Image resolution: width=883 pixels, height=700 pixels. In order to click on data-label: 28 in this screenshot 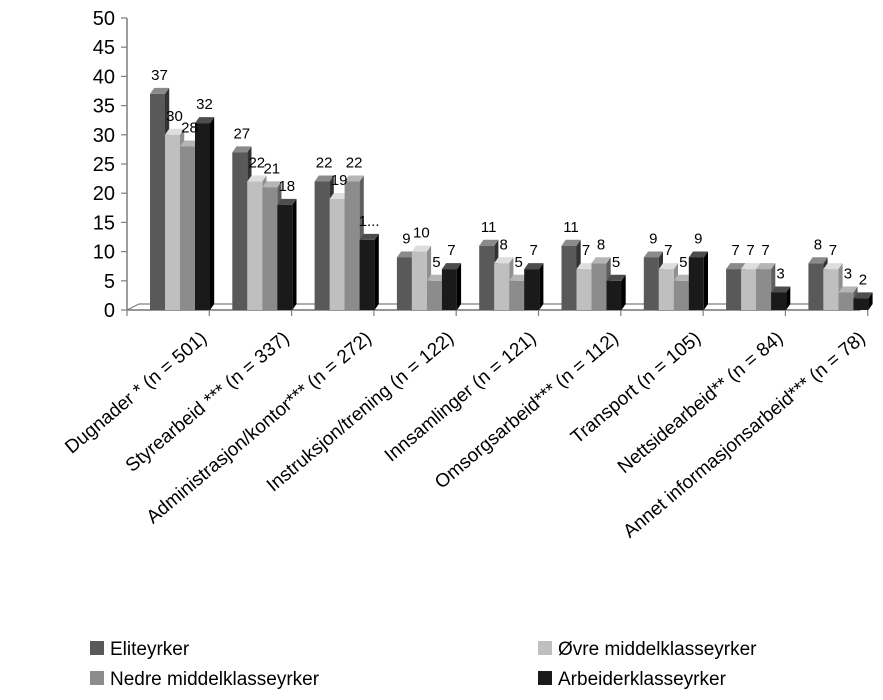, I will do `click(189, 127)`.